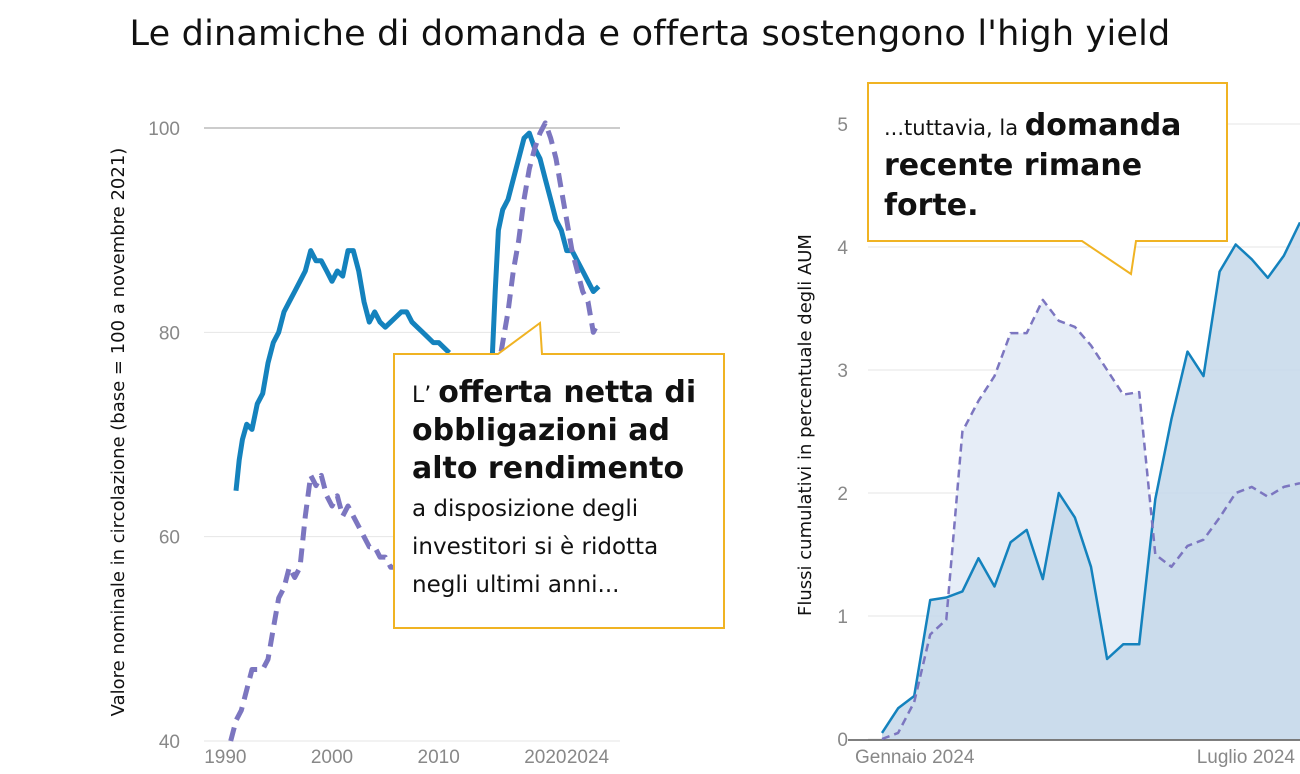  I want to click on left-y-tick-label: 80, so click(169, 333).